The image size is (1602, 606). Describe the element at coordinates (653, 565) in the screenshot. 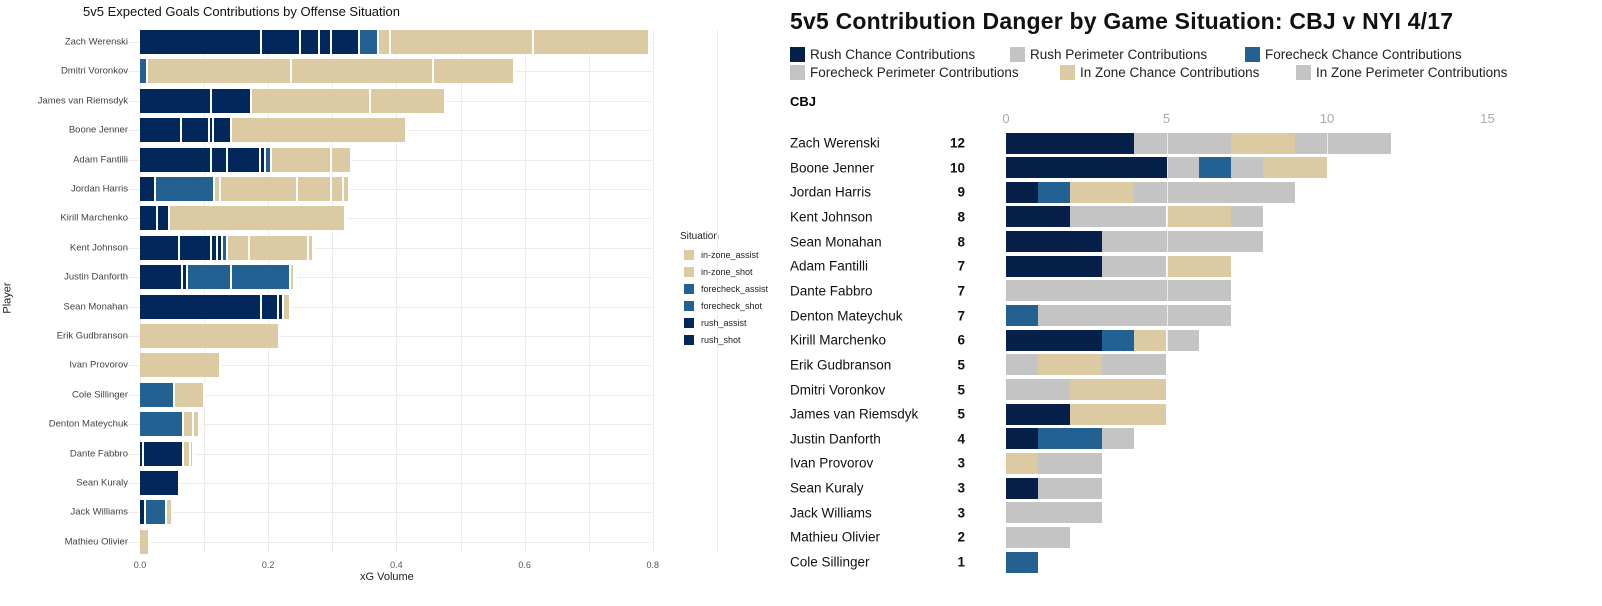

I see `x-tick-label: 0.8` at that location.